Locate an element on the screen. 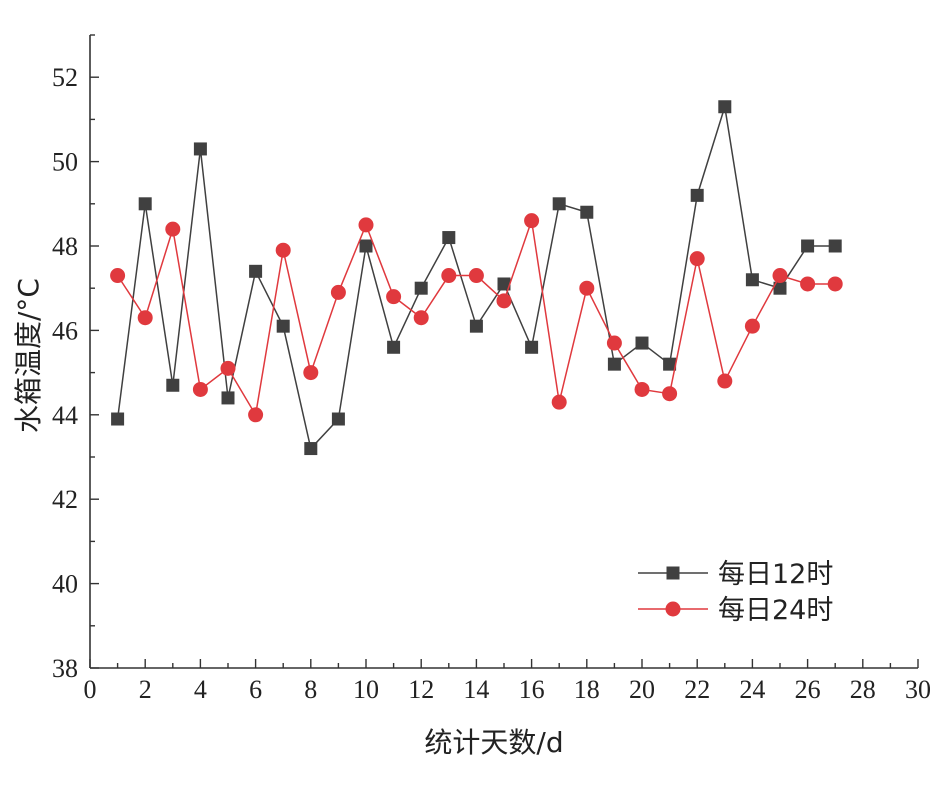  x-tick-label: 22 is located at coordinates (697, 689).